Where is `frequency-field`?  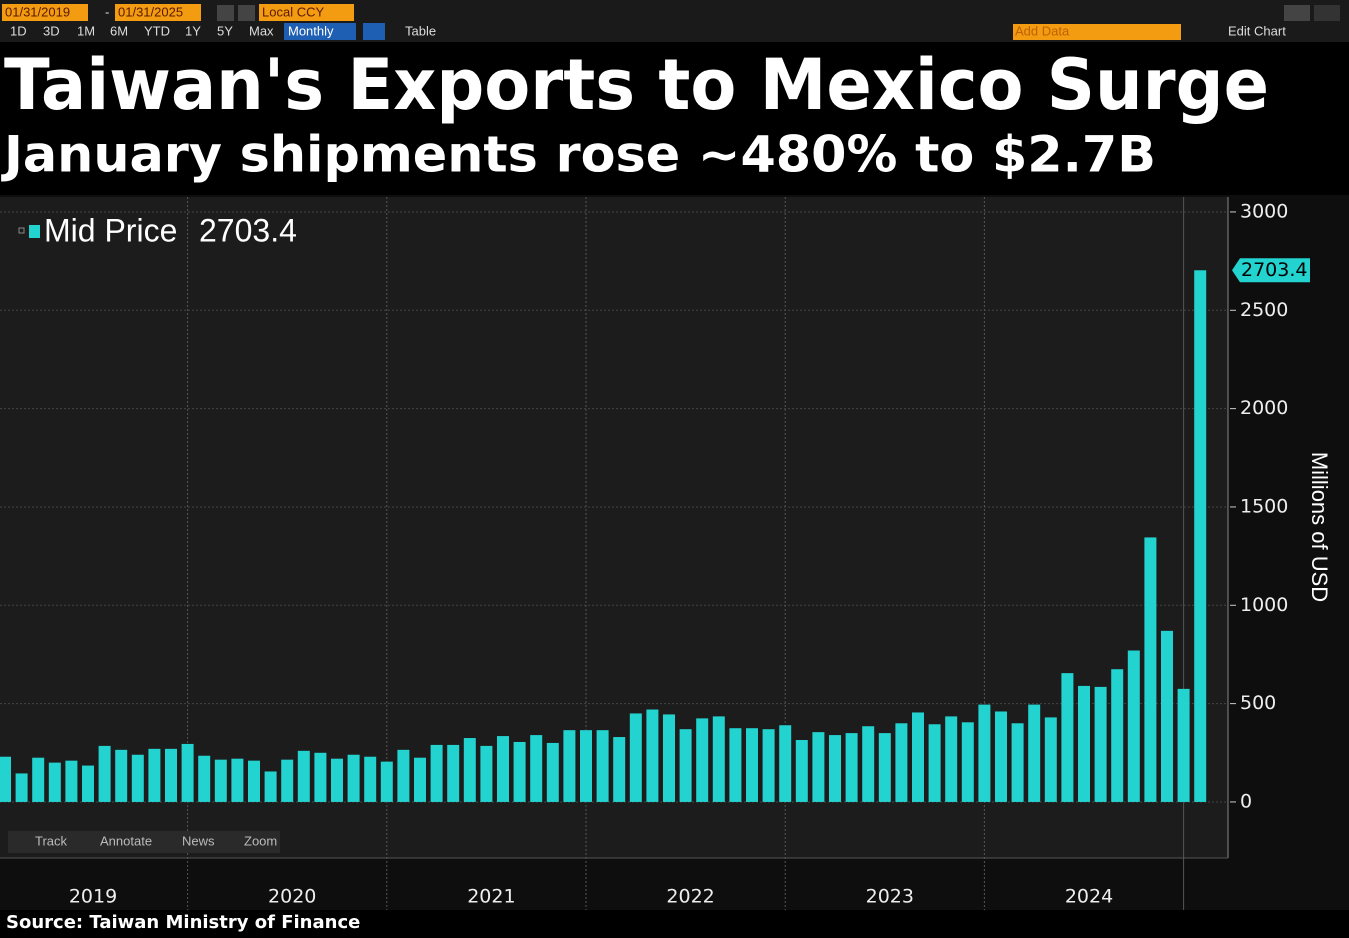
frequency-field is located at coordinates (320, 31).